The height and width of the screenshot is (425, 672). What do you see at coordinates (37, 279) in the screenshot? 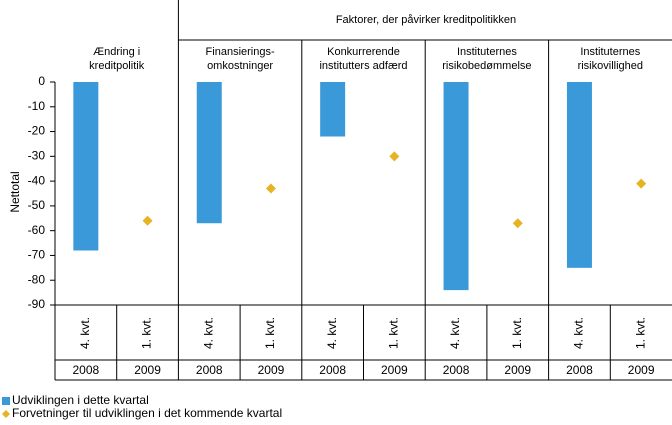
I see `y-tick-label: -80` at bounding box center [37, 279].